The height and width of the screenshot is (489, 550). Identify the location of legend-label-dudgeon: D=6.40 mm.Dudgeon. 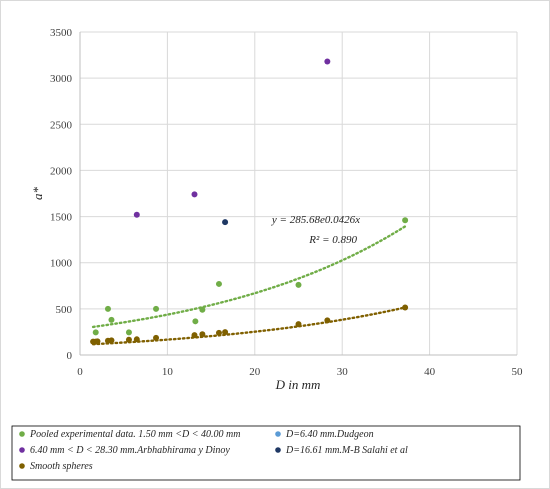
(329, 434).